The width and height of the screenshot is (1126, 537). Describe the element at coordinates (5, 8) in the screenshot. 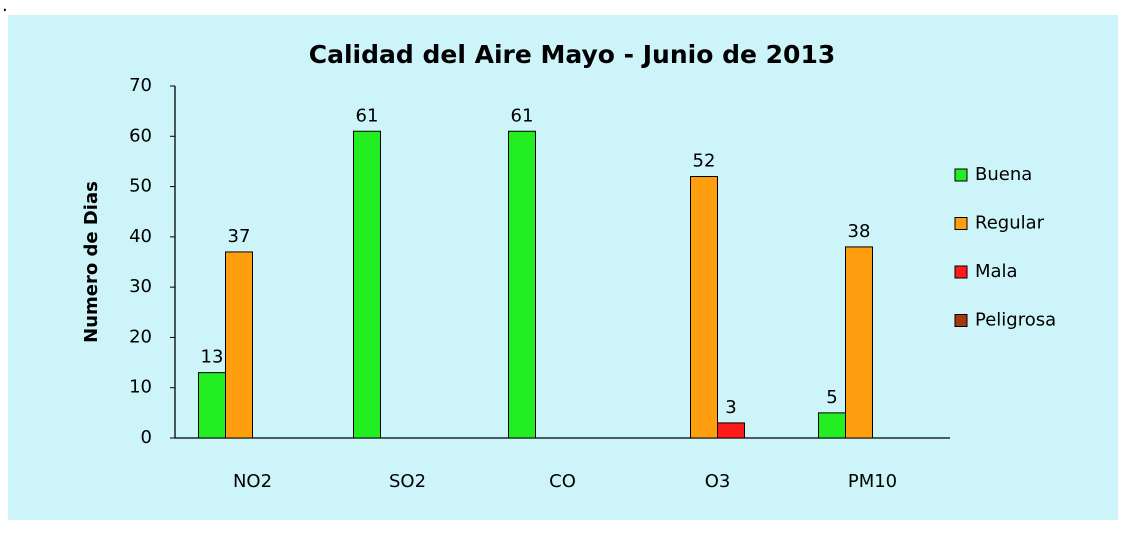

I see `corner-mark: .` at that location.